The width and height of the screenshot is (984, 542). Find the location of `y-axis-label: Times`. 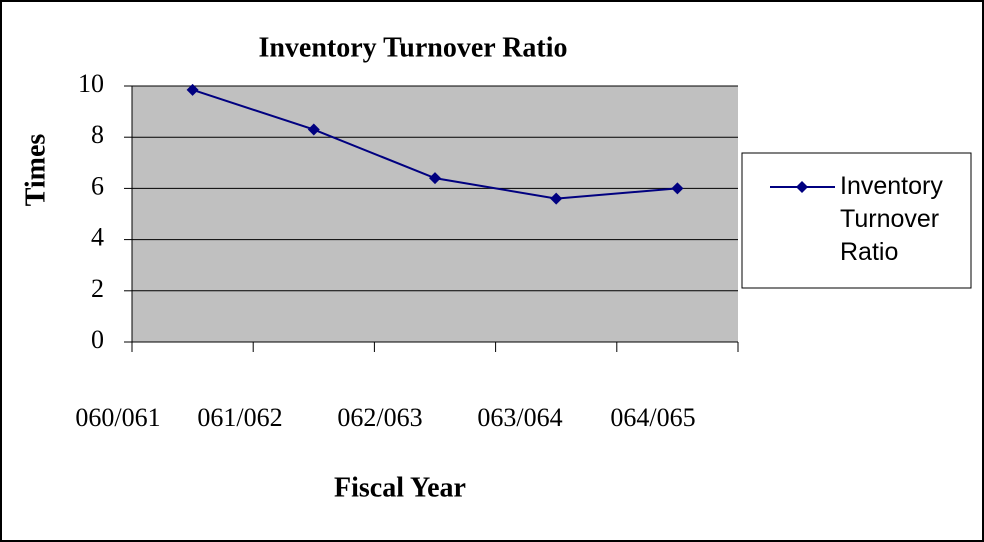

y-axis-label: Times is located at coordinates (35, 170).